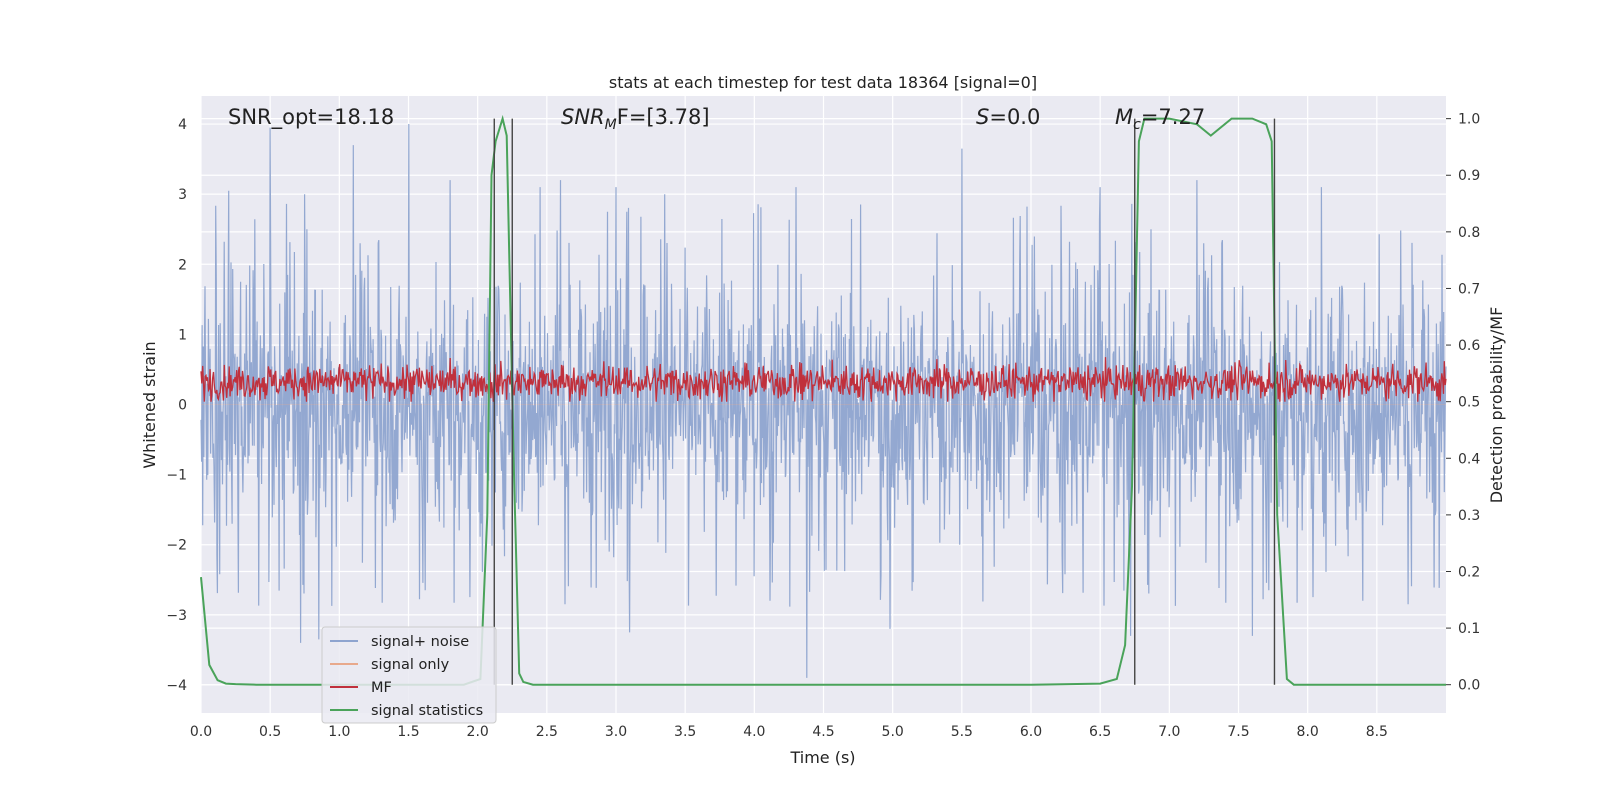  What do you see at coordinates (1100, 732) in the screenshot?
I see `x-tick-label: 6.5` at bounding box center [1100, 732].